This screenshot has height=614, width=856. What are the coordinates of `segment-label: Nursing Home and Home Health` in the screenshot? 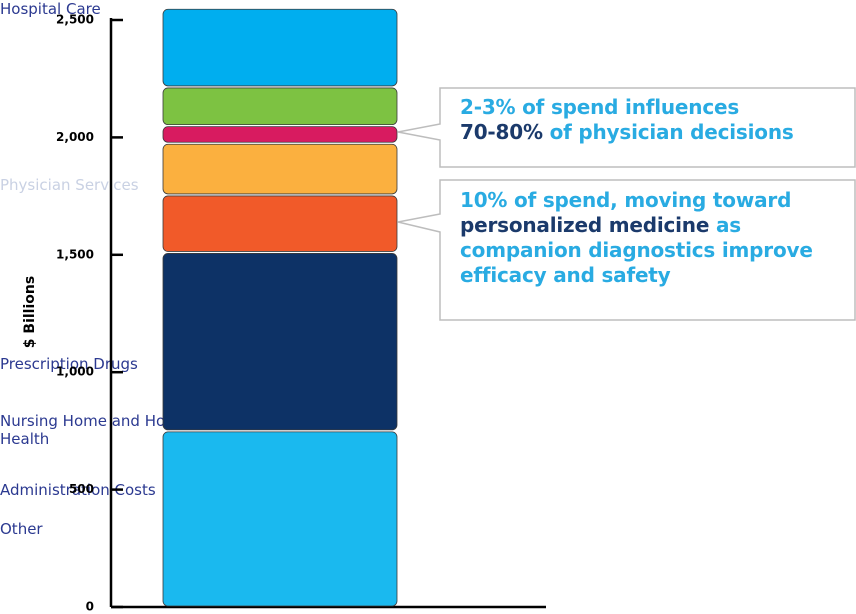 It's located at (95, 430).